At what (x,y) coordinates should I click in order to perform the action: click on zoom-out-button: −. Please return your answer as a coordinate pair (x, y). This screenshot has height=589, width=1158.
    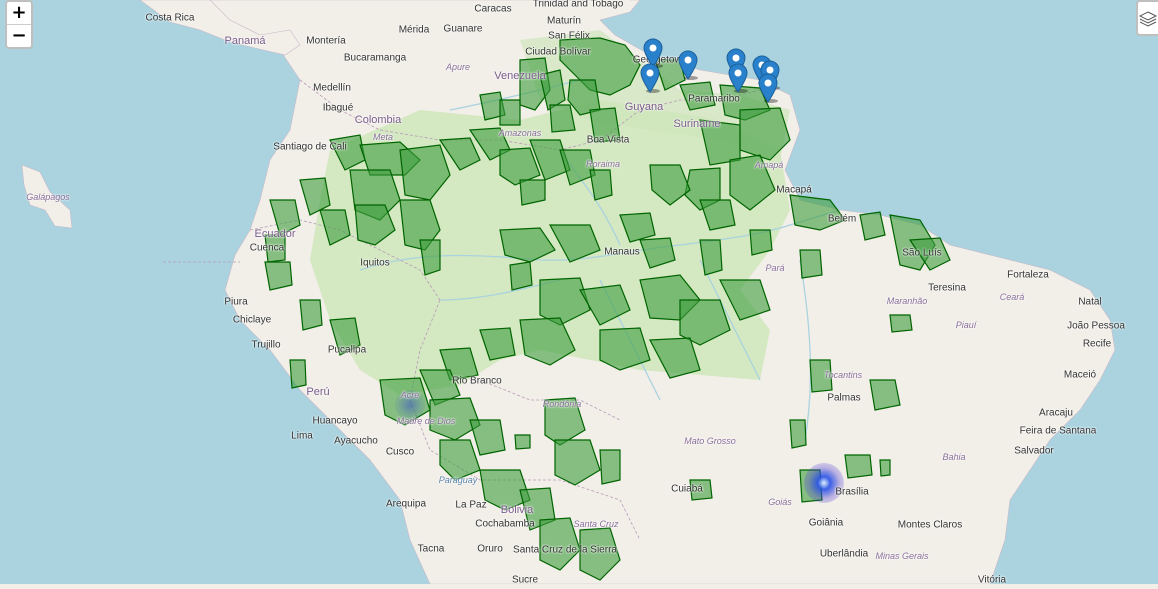
    Looking at the image, I should click on (19, 35).